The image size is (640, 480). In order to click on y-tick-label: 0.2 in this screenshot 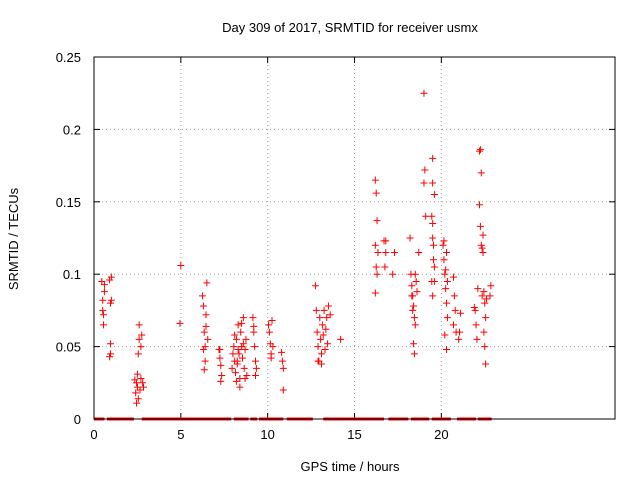, I will do `click(72, 129)`.